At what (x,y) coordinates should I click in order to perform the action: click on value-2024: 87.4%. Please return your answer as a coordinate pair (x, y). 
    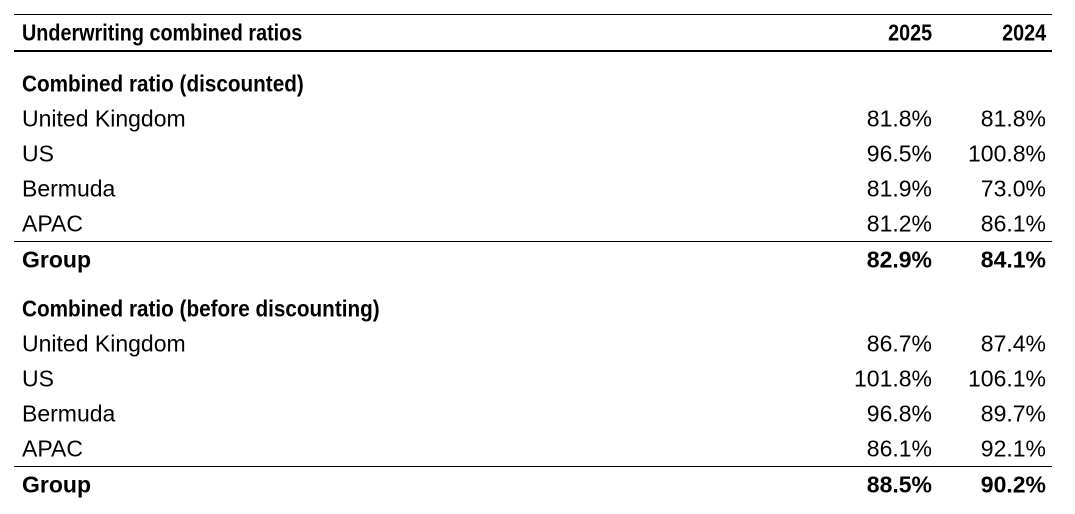
    Looking at the image, I should click on (1013, 343).